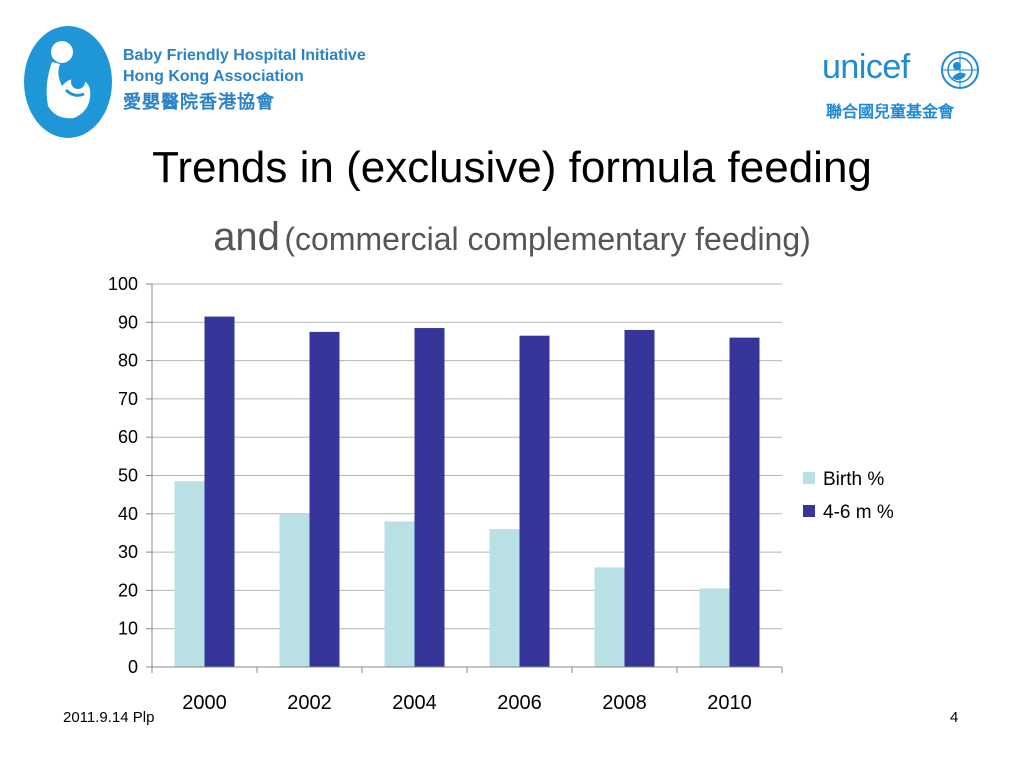 Image resolution: width=1024 pixels, height=768 pixels. Describe the element at coordinates (128, 399) in the screenshot. I see `y-tick-label: 70` at that location.